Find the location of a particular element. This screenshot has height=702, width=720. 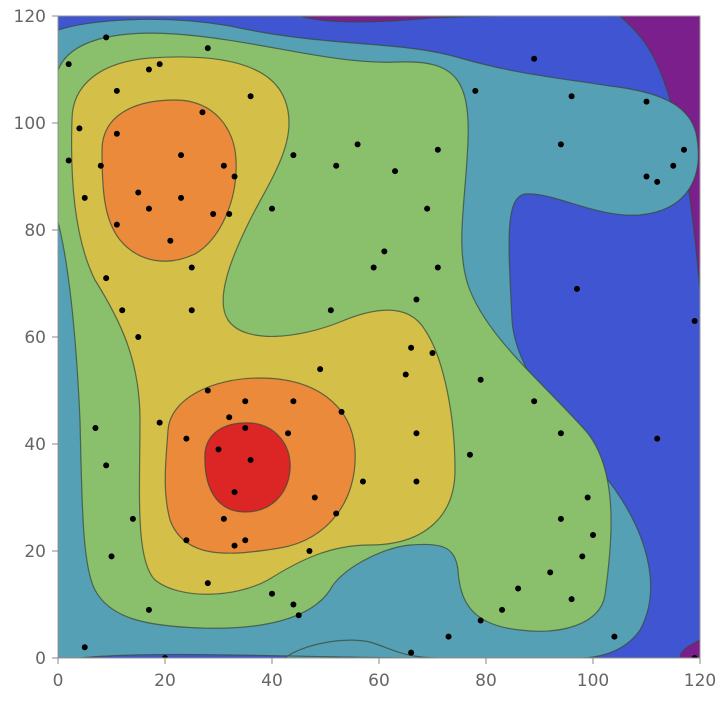

x-tick-label: 60 is located at coordinates (379, 681).